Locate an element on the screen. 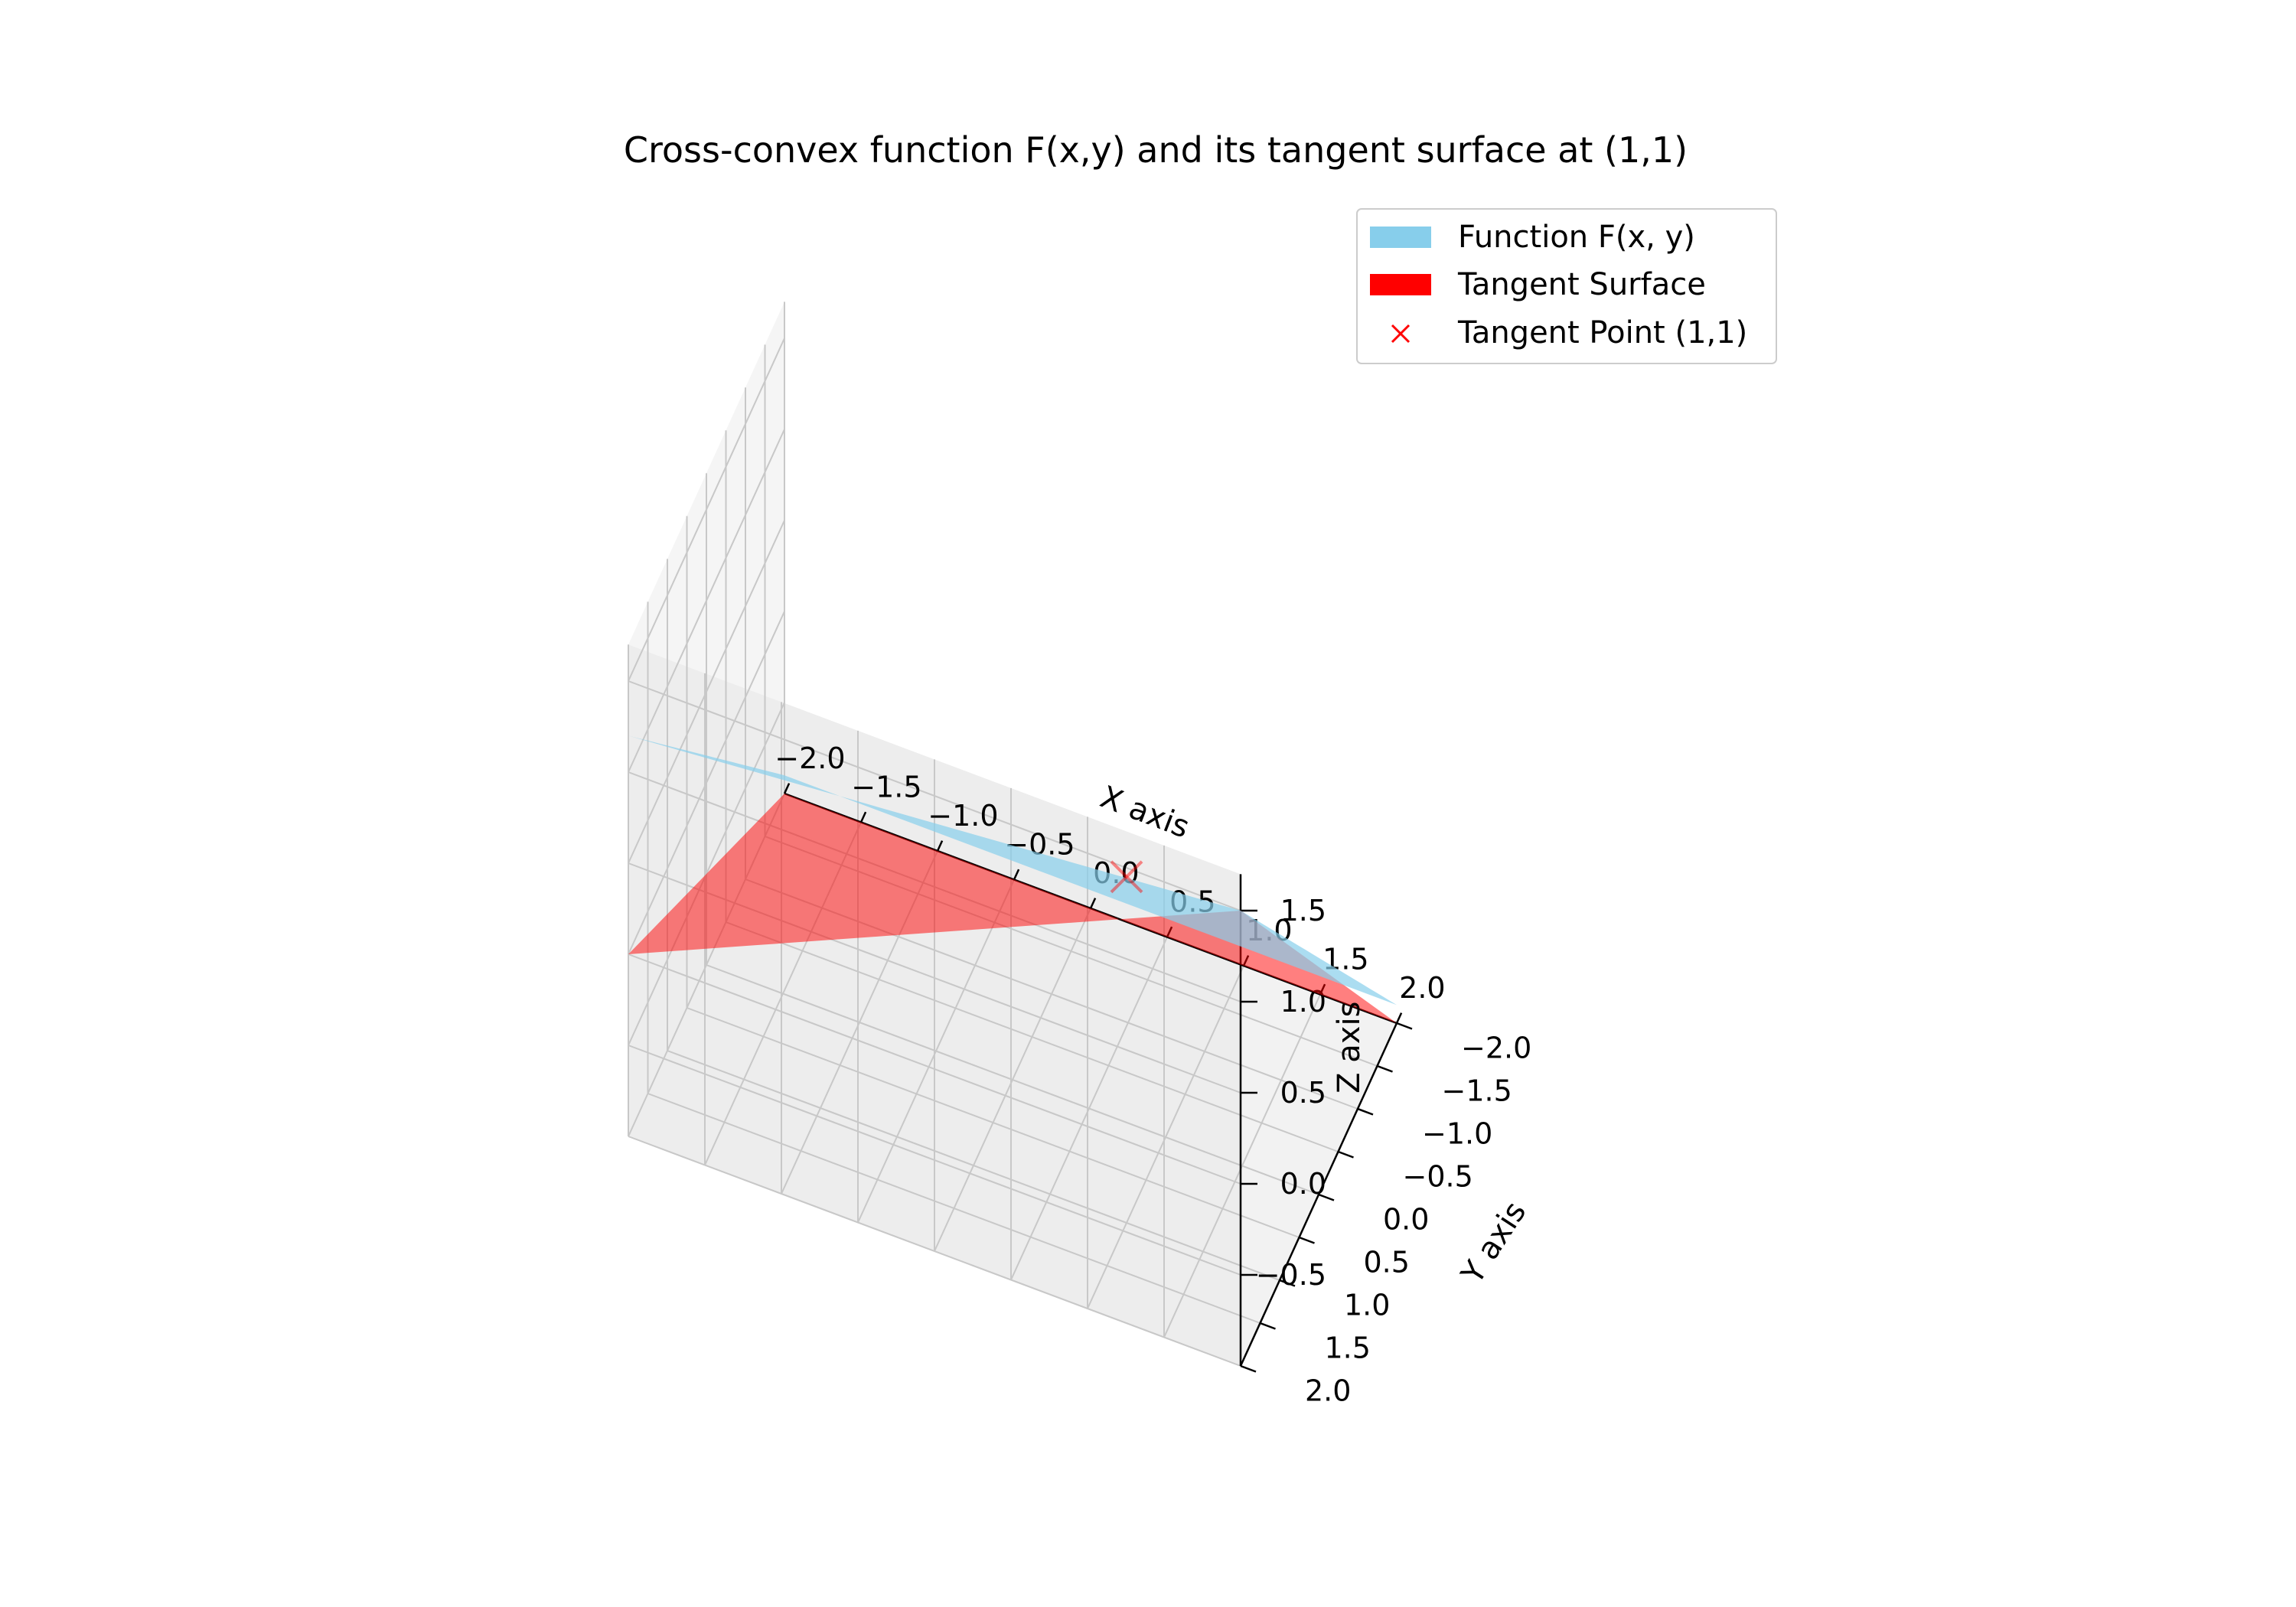 Image resolution: width=2296 pixels, height=1607 pixels. z-axis-title: Z axis is located at coordinates (1349, 1048).